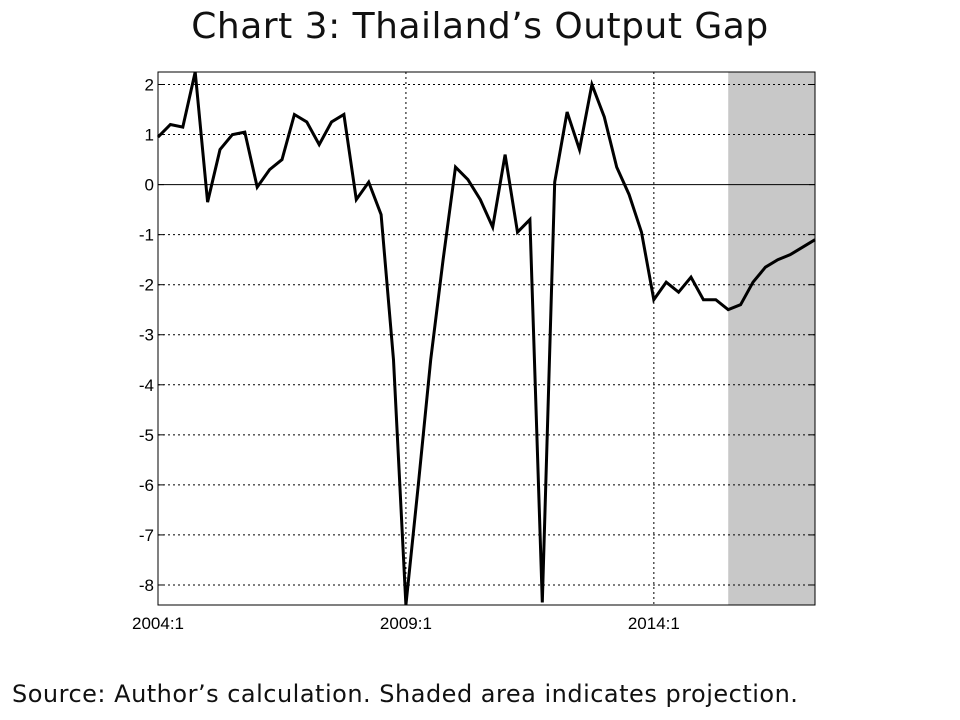  I want to click on y-tick-label: -5, so click(146, 435).